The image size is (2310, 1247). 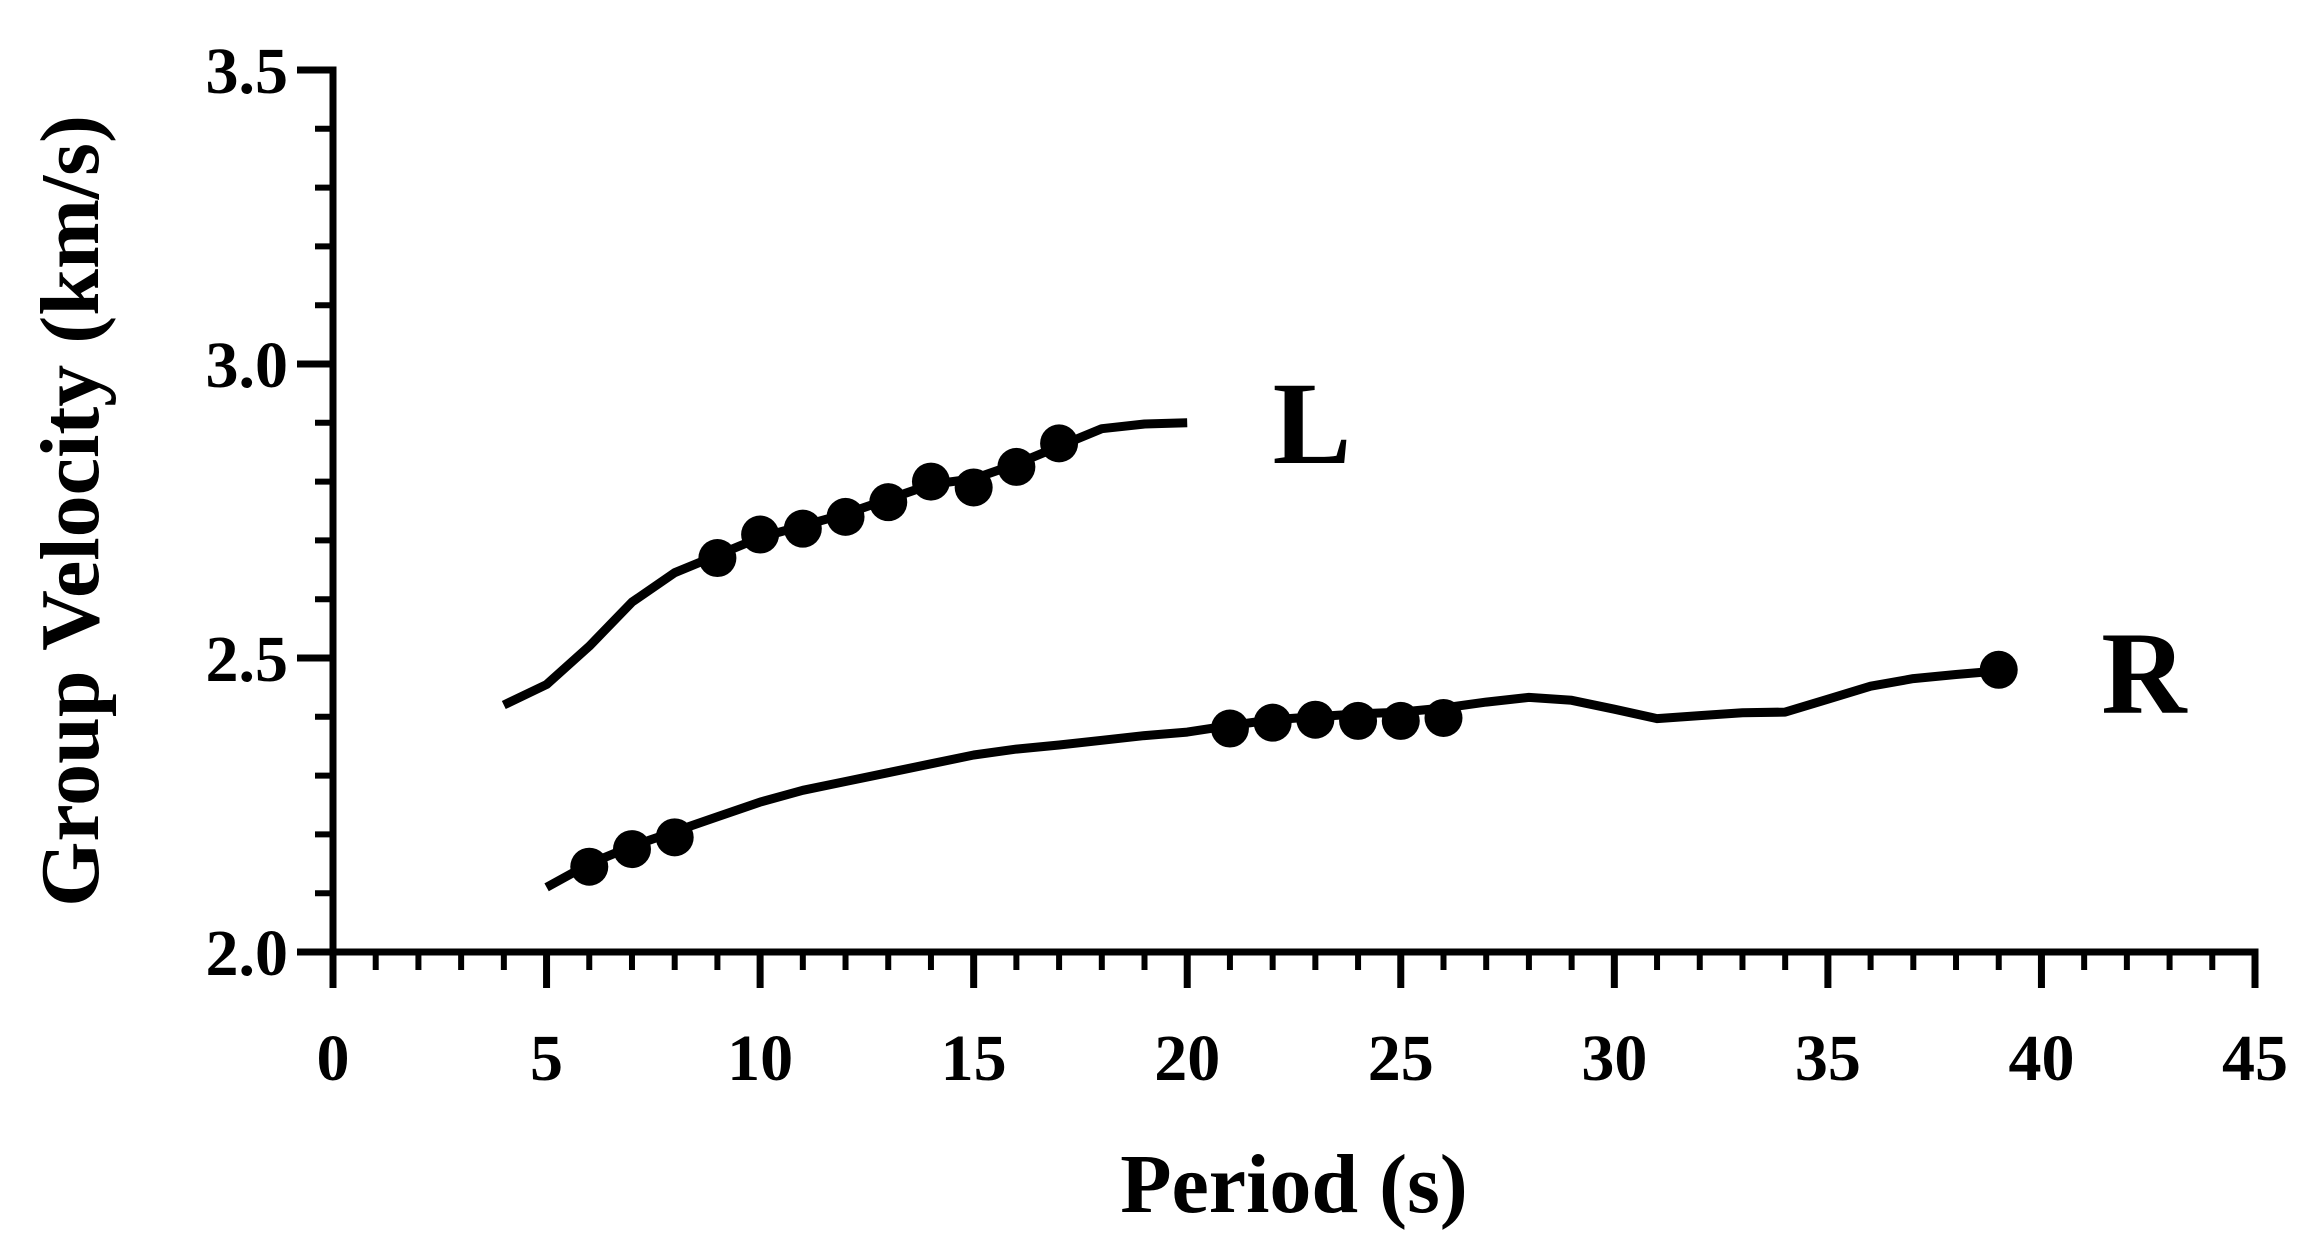 What do you see at coordinates (1187, 1058) in the screenshot?
I see `x-tick-label: 20` at bounding box center [1187, 1058].